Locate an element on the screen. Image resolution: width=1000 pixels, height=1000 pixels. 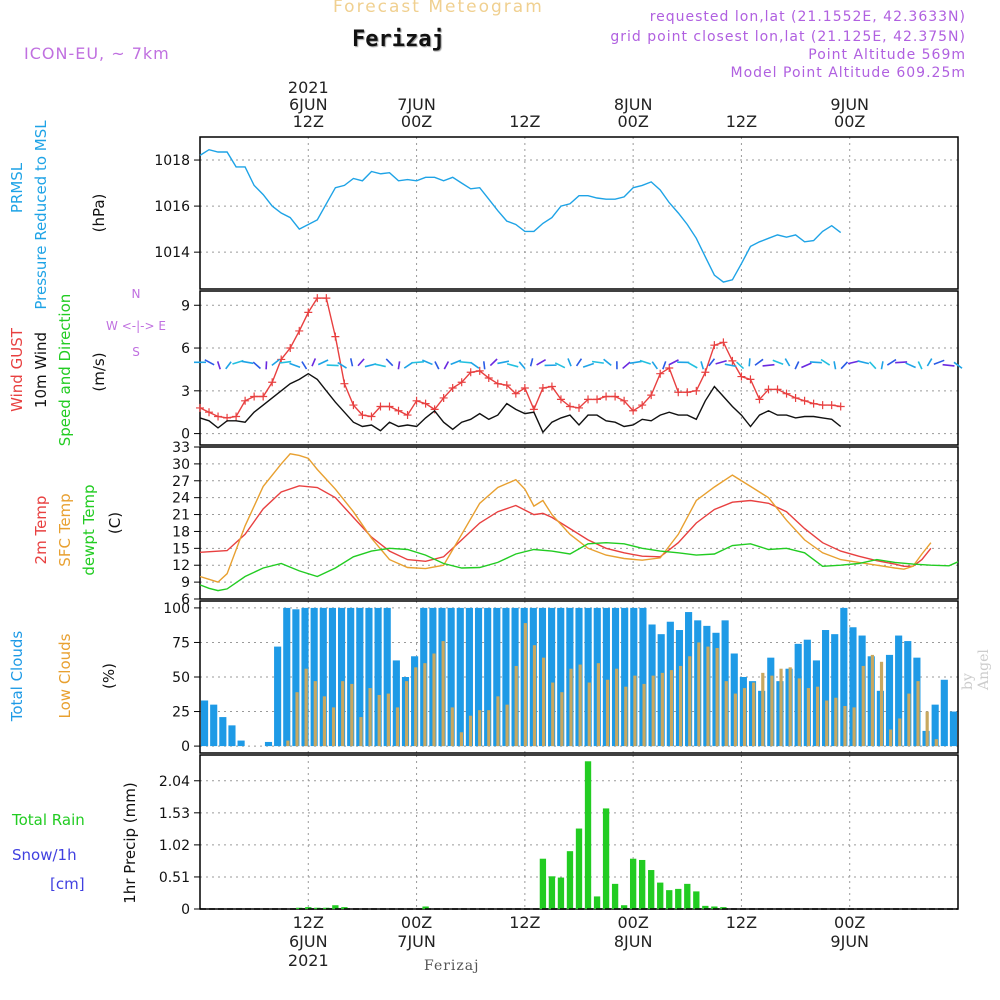
snow-unit-label: [cm] is located at coordinates (67, 884).